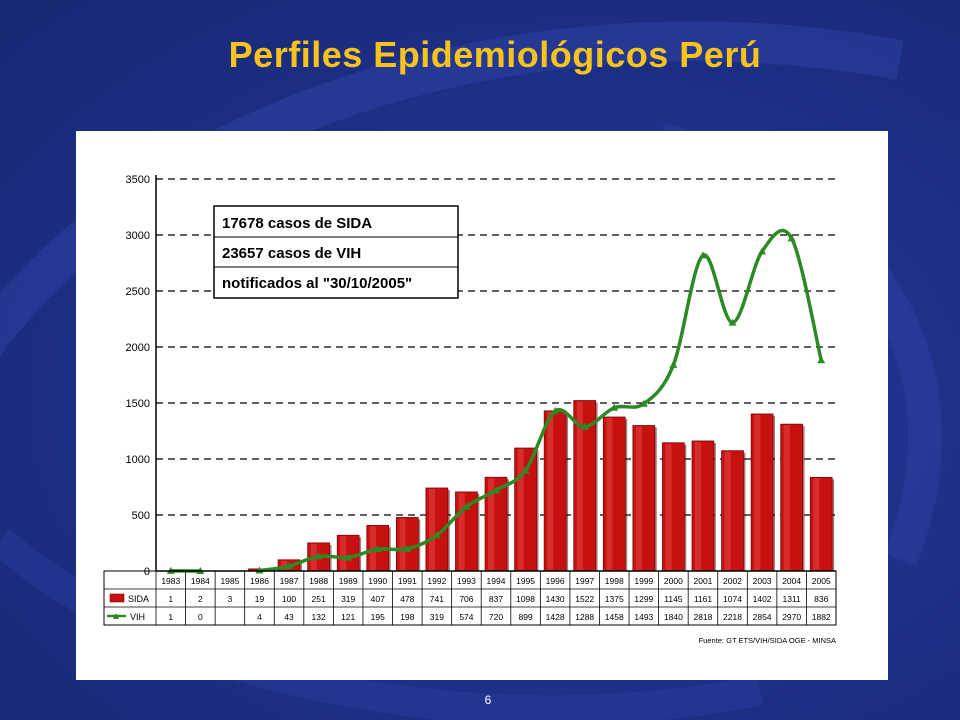 The image size is (960, 720). What do you see at coordinates (821, 581) in the screenshot?
I see `x-tick-label: 2005` at bounding box center [821, 581].